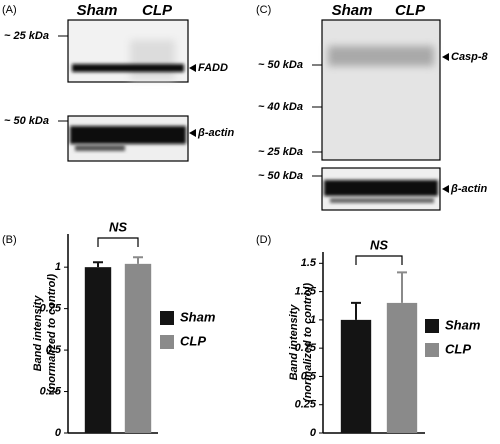  I want to click on panel-label: (A), so click(9, 10).